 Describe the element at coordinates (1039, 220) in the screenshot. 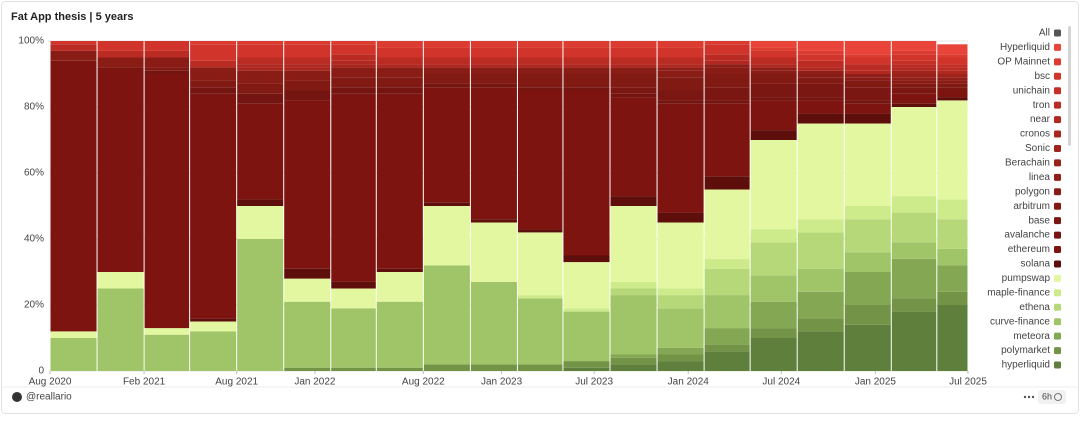

I see `legend-label: base` at that location.